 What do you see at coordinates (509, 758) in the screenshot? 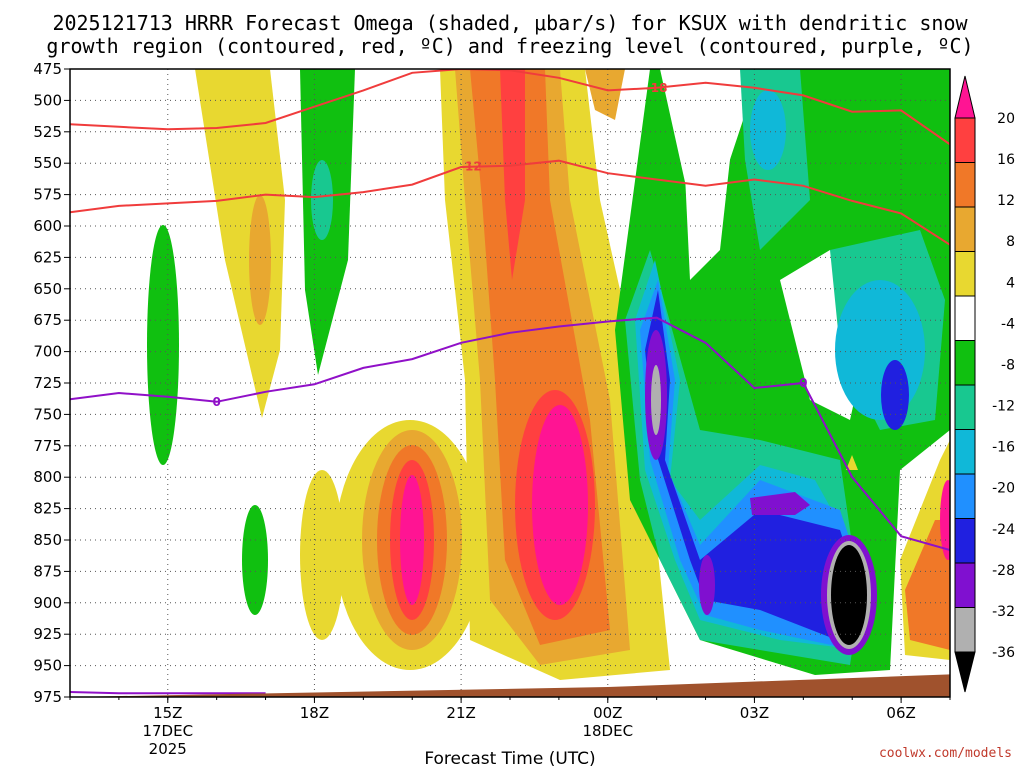
I see `x-axis-title: Forecast Time (UTC)` at bounding box center [509, 758].